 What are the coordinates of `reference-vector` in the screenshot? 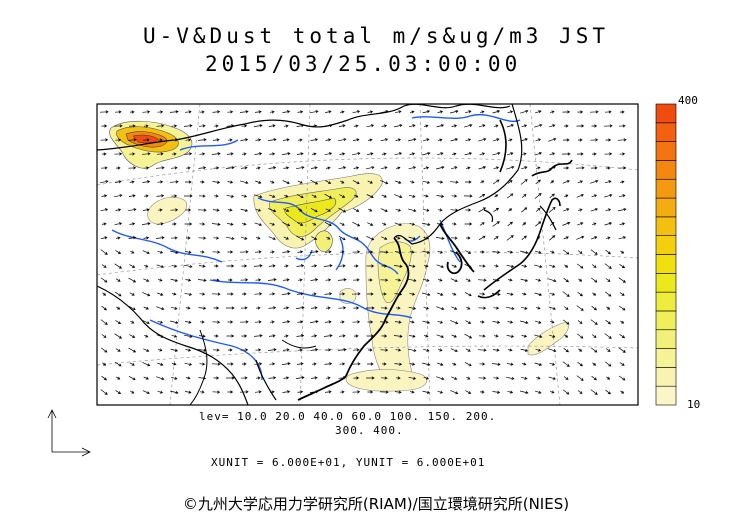 It's located at (69, 433).